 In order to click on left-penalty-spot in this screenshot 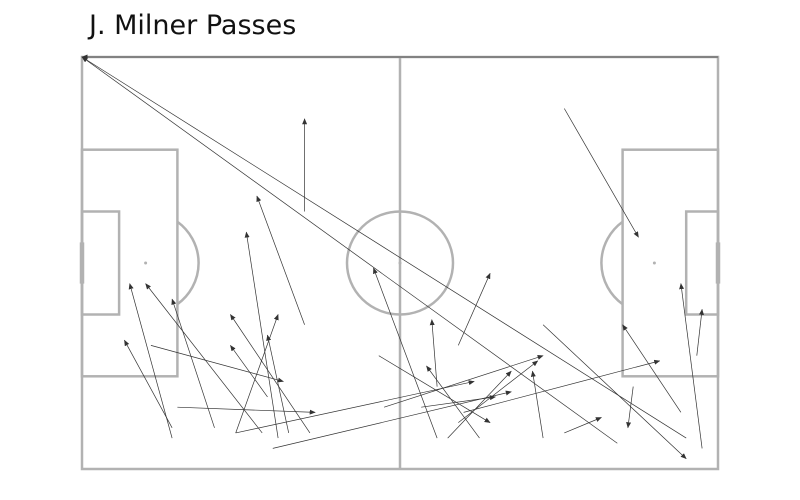, I will do `click(146, 263)`.